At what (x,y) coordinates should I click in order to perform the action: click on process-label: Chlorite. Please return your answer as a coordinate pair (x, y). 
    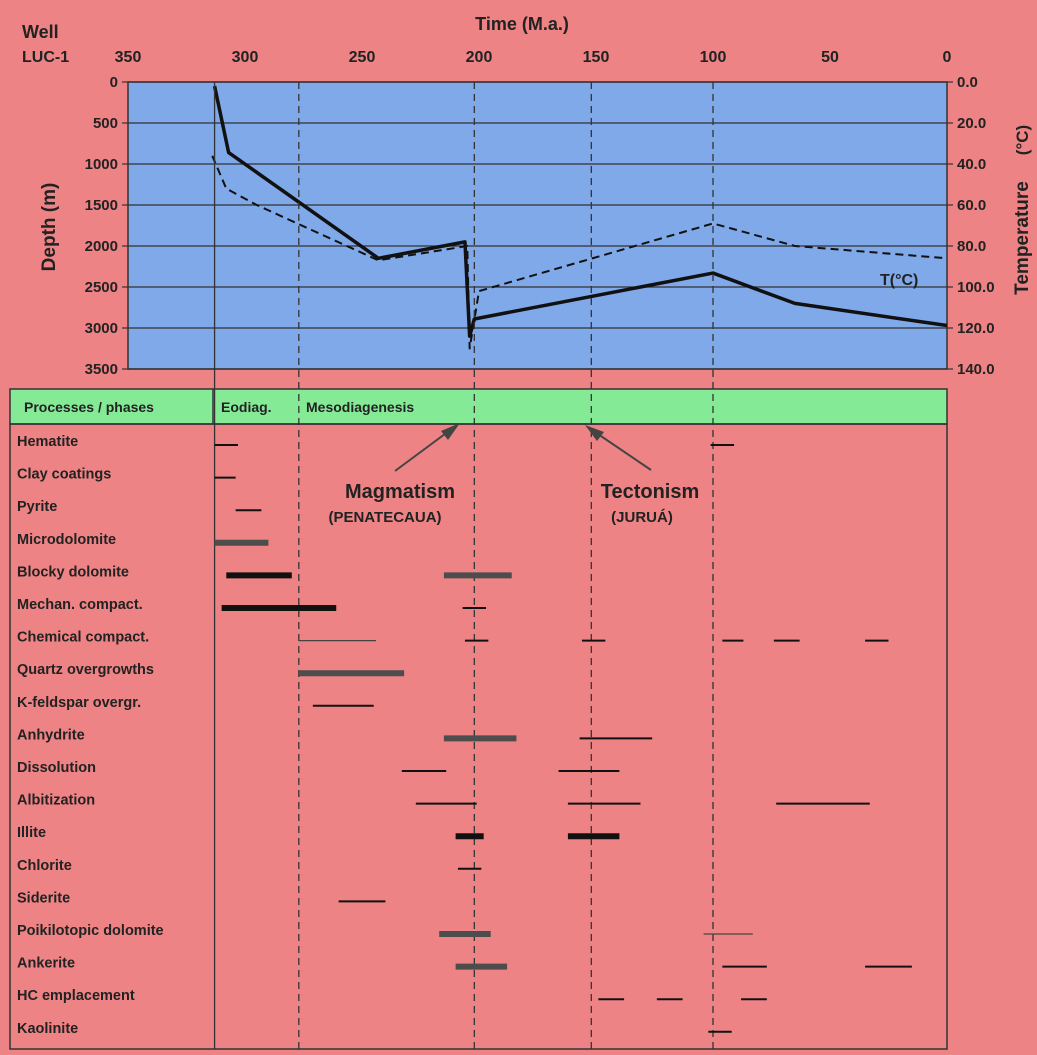
    Looking at the image, I should click on (44, 866).